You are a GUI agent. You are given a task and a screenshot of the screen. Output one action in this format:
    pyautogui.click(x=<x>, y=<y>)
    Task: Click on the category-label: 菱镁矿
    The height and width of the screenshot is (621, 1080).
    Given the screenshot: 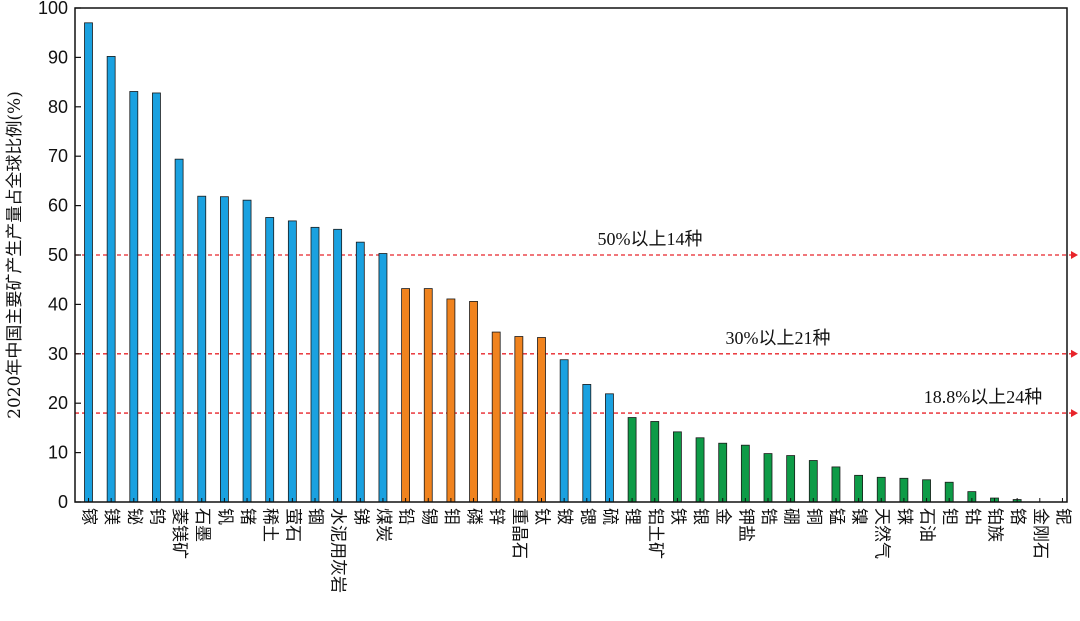 What is the action you would take?
    pyautogui.click(x=179, y=533)
    